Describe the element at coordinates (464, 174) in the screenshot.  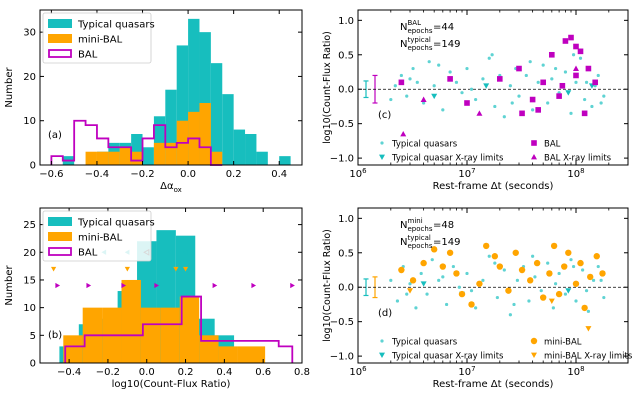
I see `x-tick-base: 10` at that location.